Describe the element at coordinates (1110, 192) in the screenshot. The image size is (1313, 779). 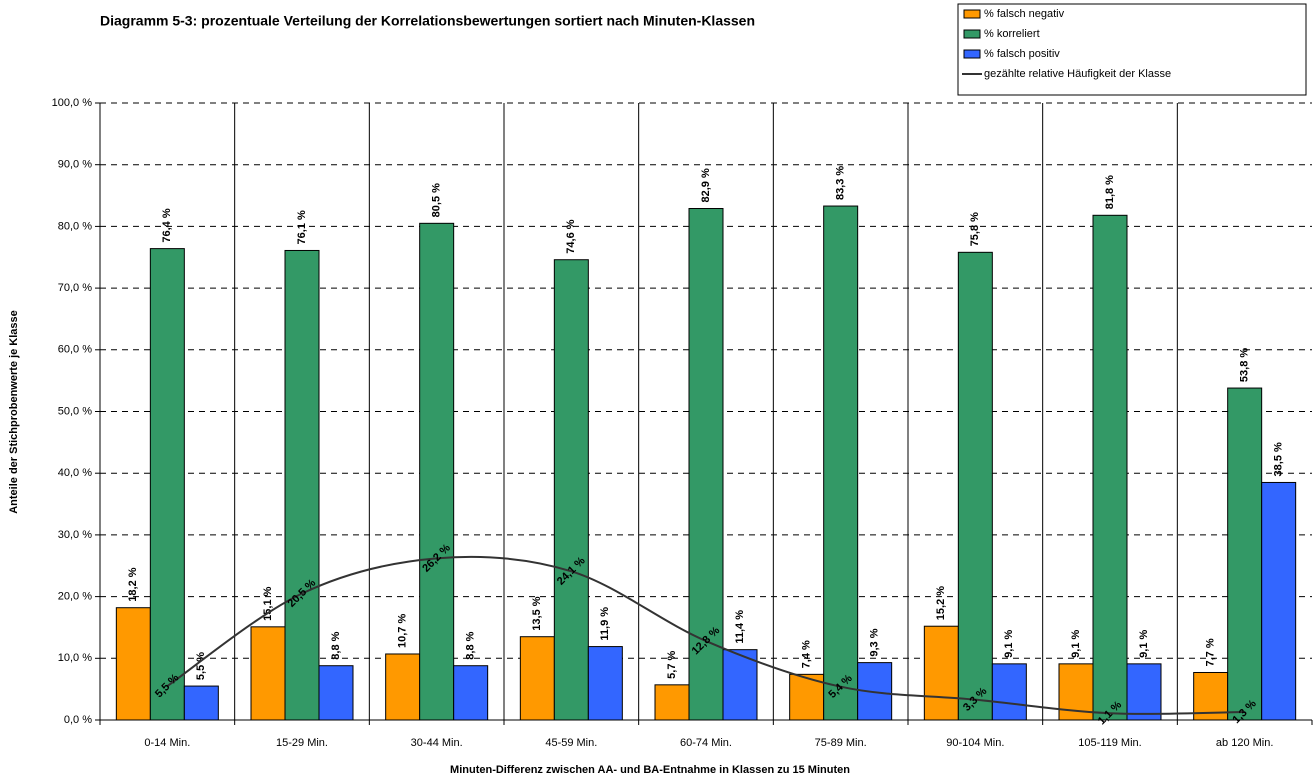
I see `data-label: 81,8 %` at that location.